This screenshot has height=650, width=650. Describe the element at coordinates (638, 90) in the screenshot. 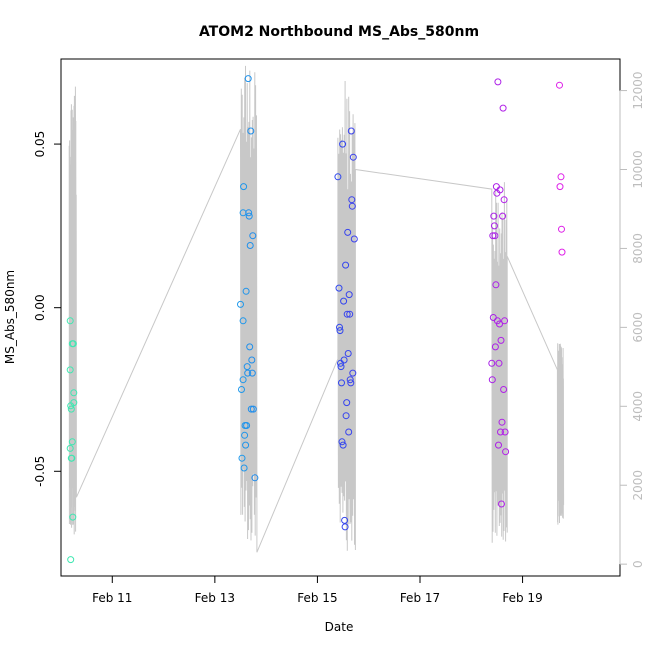

I see `y2-tick-label: 12000` at that location.